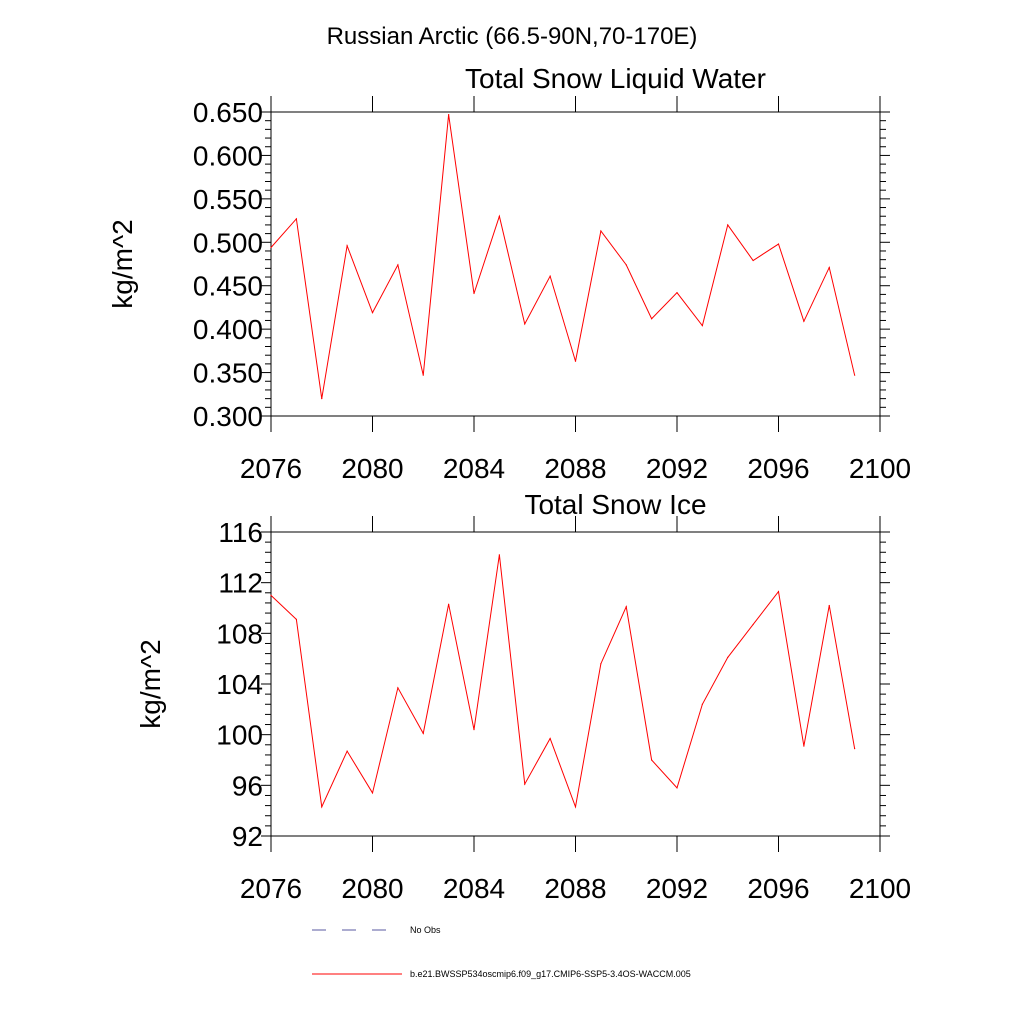 The image size is (1024, 1024). What do you see at coordinates (228, 112) in the screenshot?
I see `y-tick-label: 0.650` at bounding box center [228, 112].